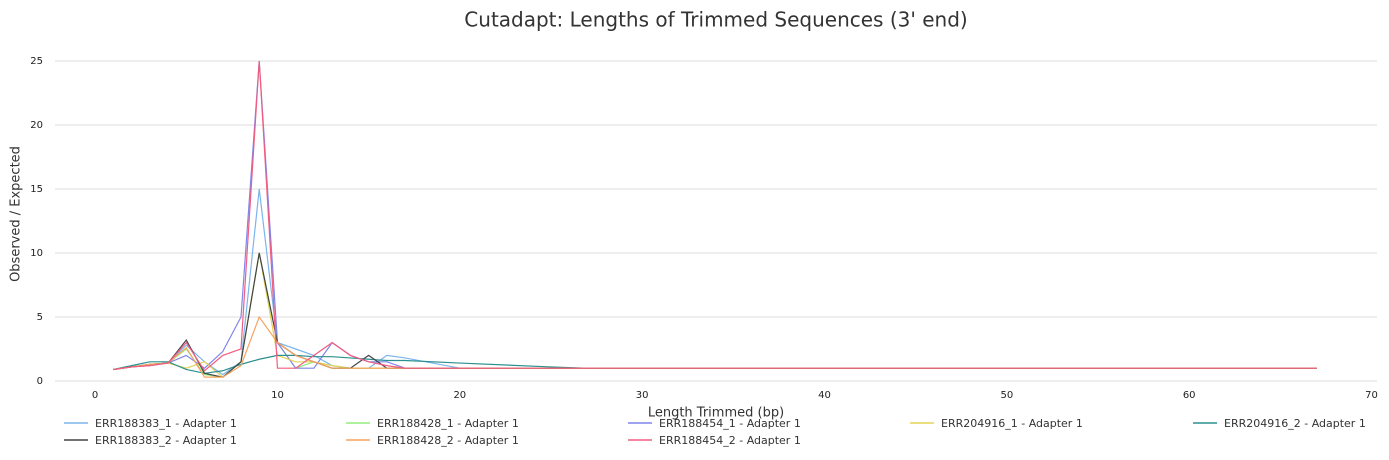 This screenshot has width=1389, height=460. Describe the element at coordinates (36, 189) in the screenshot. I see `y-tick-label: 15` at that location.